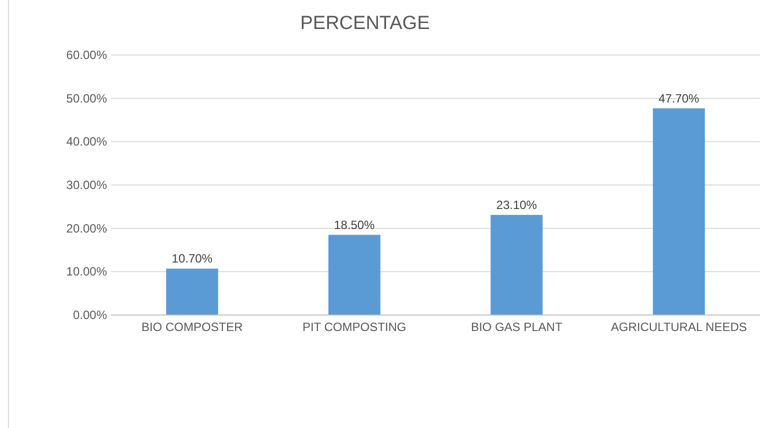  Describe the element at coordinates (192, 259) in the screenshot. I see `data-label: 10.70%` at that location.